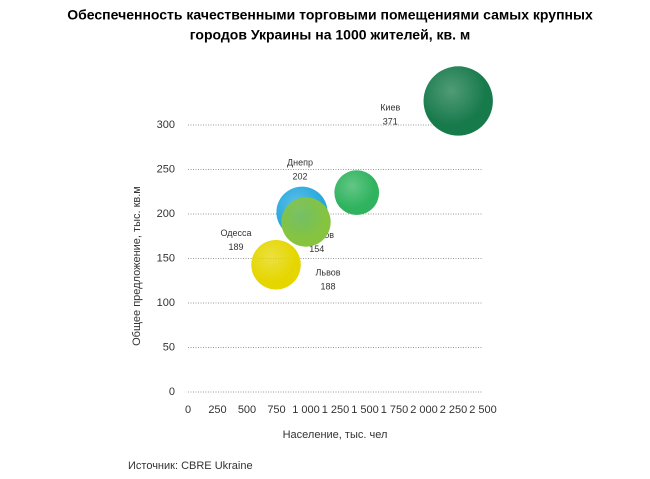  Describe the element at coordinates (166, 169) in the screenshot. I see `y-tick-label: 250` at that location.